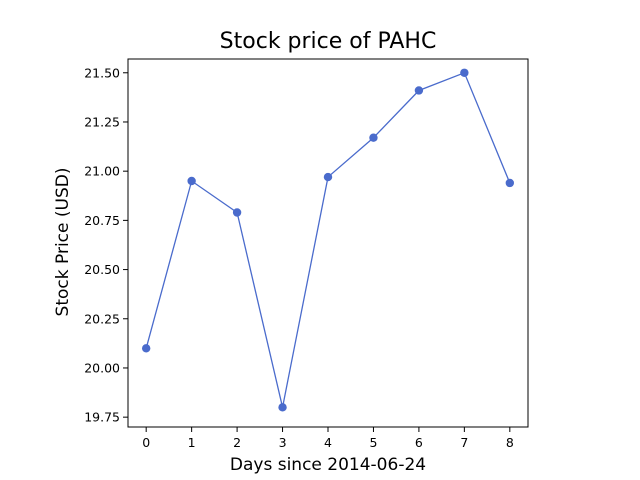 The image size is (640, 480). Describe the element at coordinates (102, 121) in the screenshot. I see `y-tick-label-6: 21.25` at that location.